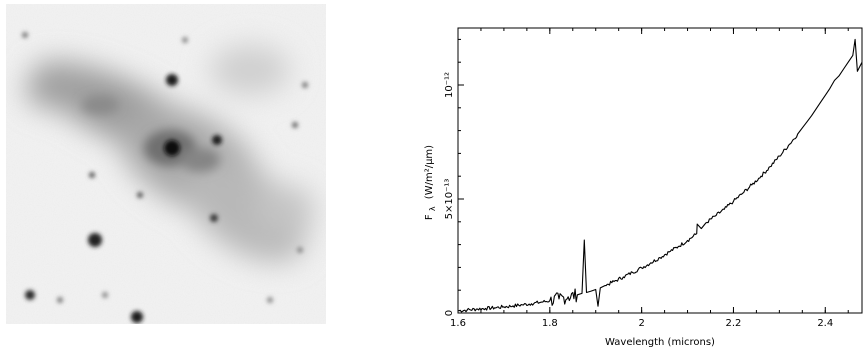 Image resolution: width=864 pixels, height=355 pixels. I want to click on y-axis-label-main: F, so click(429, 217).